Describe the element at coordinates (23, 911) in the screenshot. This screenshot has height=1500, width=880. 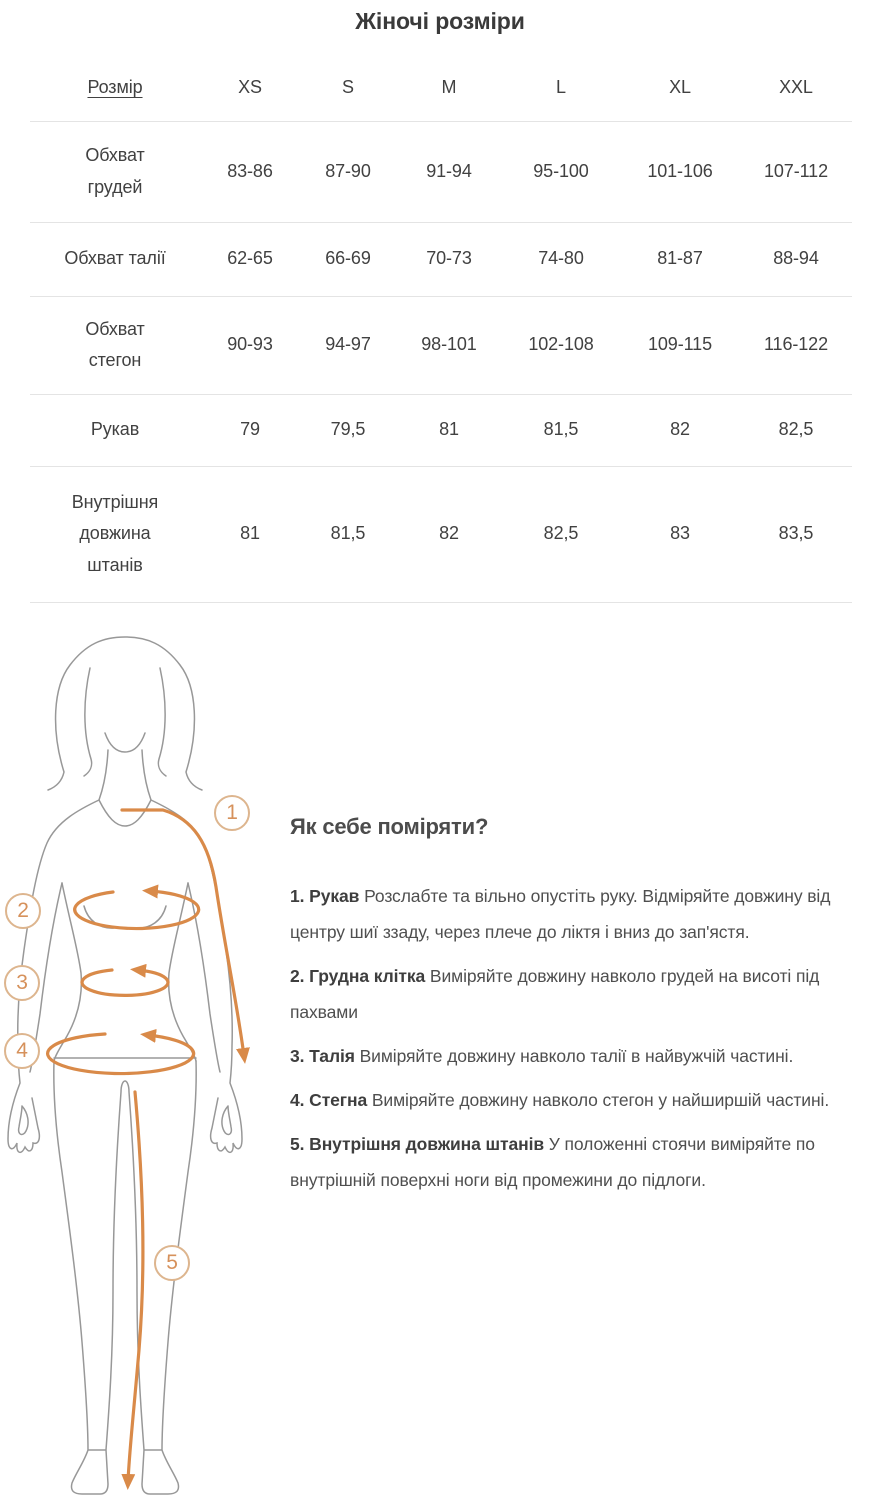
I see `measure-marker-2: 2` at that location.